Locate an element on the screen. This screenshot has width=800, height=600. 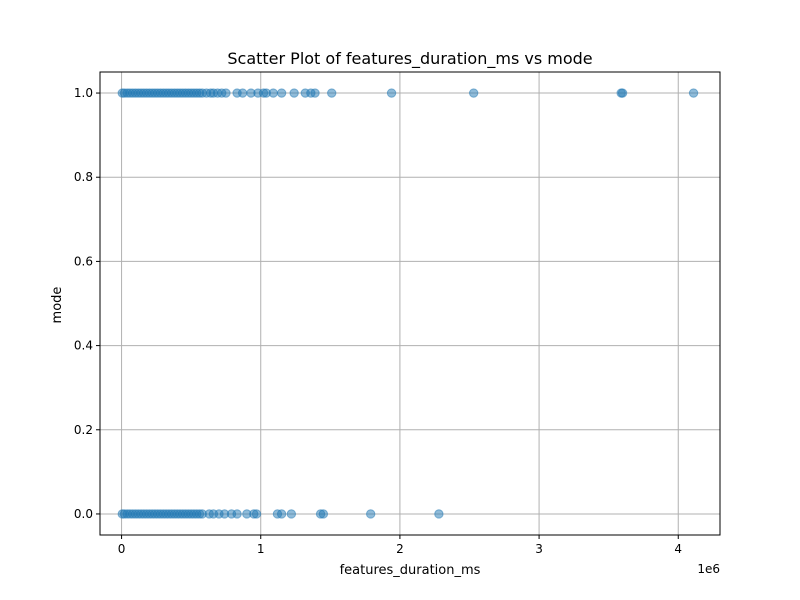
y-tick-label: 0.0 is located at coordinates (83, 514).